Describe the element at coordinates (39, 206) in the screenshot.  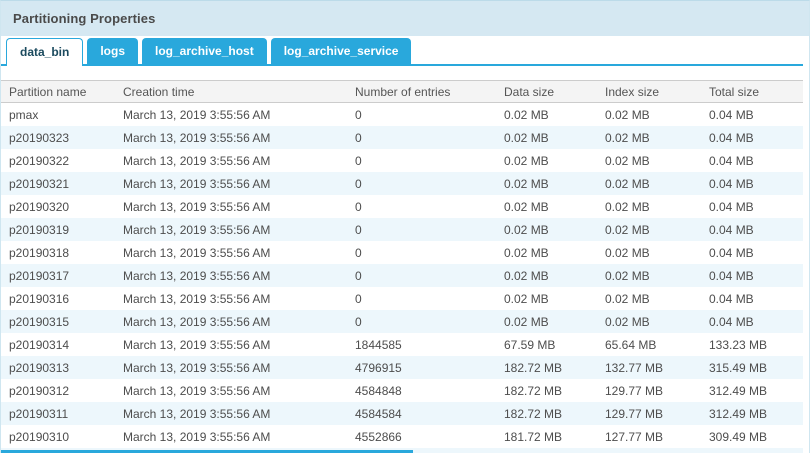
I see `cell-partition-name: p20190320` at that location.